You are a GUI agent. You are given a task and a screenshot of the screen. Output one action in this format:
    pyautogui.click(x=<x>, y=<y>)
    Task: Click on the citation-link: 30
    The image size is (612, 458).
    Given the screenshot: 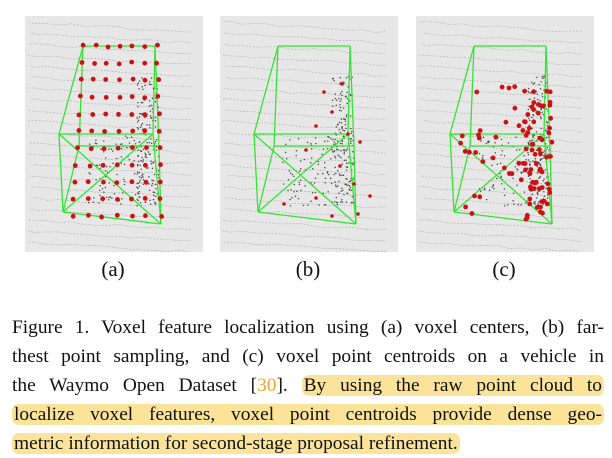 What is the action you would take?
    pyautogui.click(x=267, y=385)
    